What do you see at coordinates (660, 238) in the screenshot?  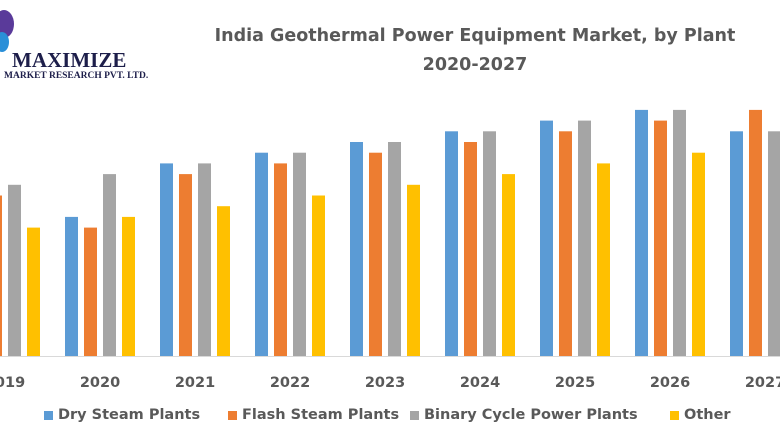 I see `bar-flash-steam-plants-2026` at bounding box center [660, 238].